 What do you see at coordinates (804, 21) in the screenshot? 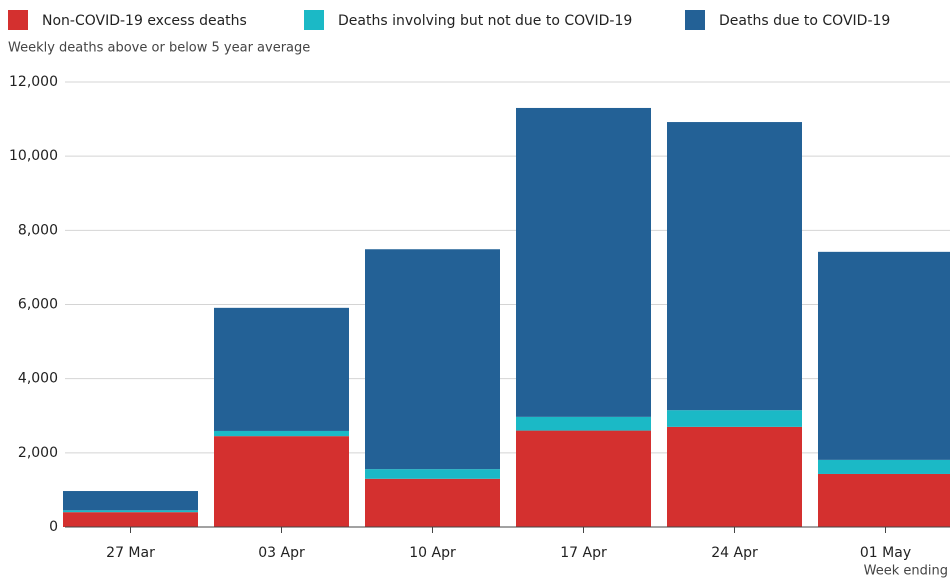
I see `legend-label: Deaths due to COVID-19` at bounding box center [804, 21].